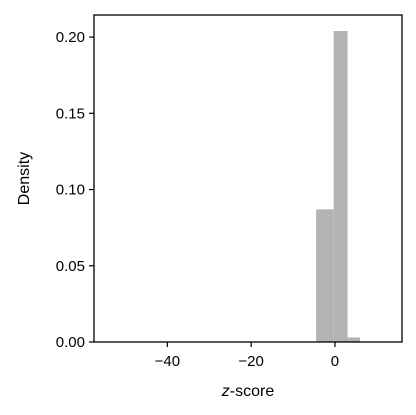 This screenshot has height=415, width=416. I want to click on y-tick-label: 0.20, so click(70, 37).